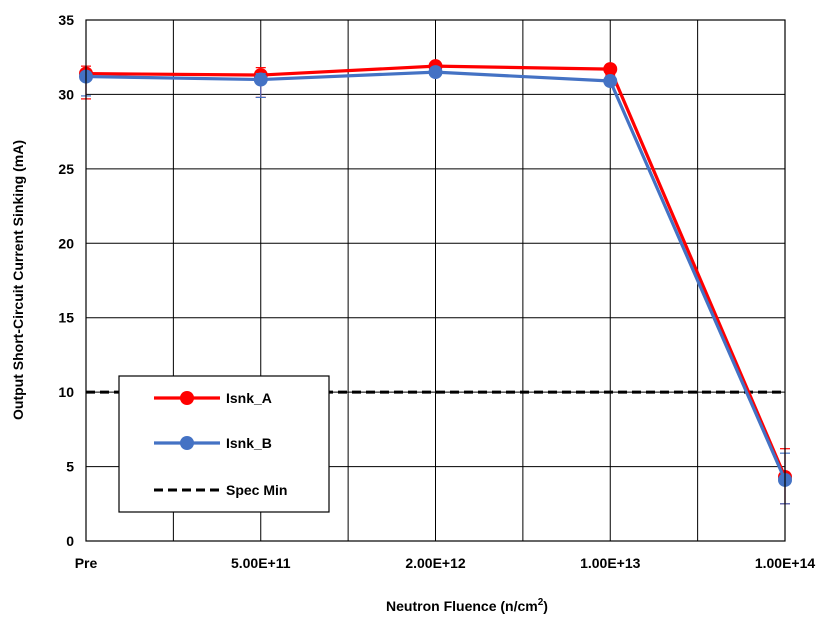  What do you see at coordinates (610, 69) in the screenshot?
I see `data-point-isnk-a` at bounding box center [610, 69].